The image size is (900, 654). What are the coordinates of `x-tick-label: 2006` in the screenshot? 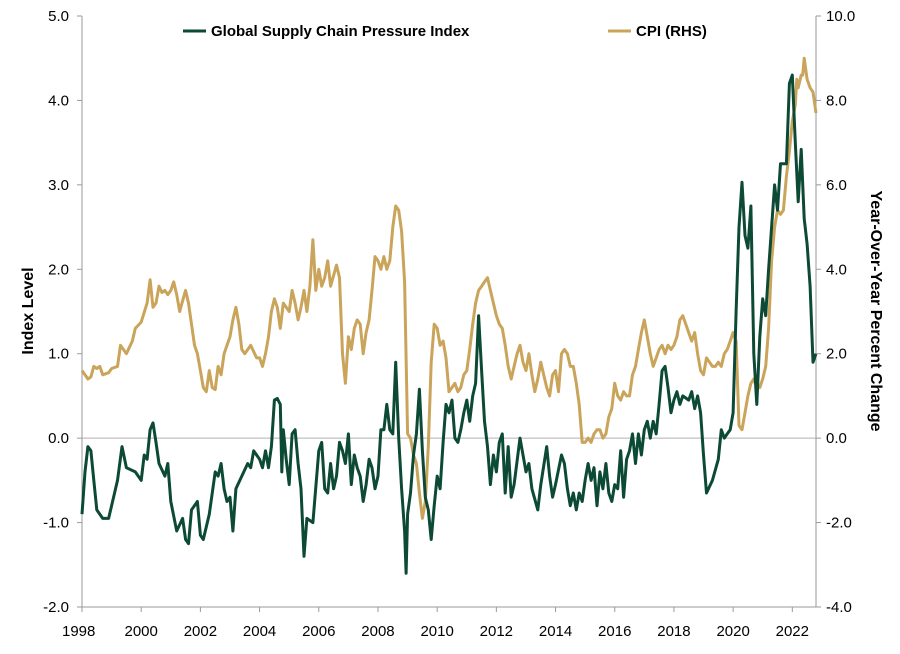 It's located at (318, 631).